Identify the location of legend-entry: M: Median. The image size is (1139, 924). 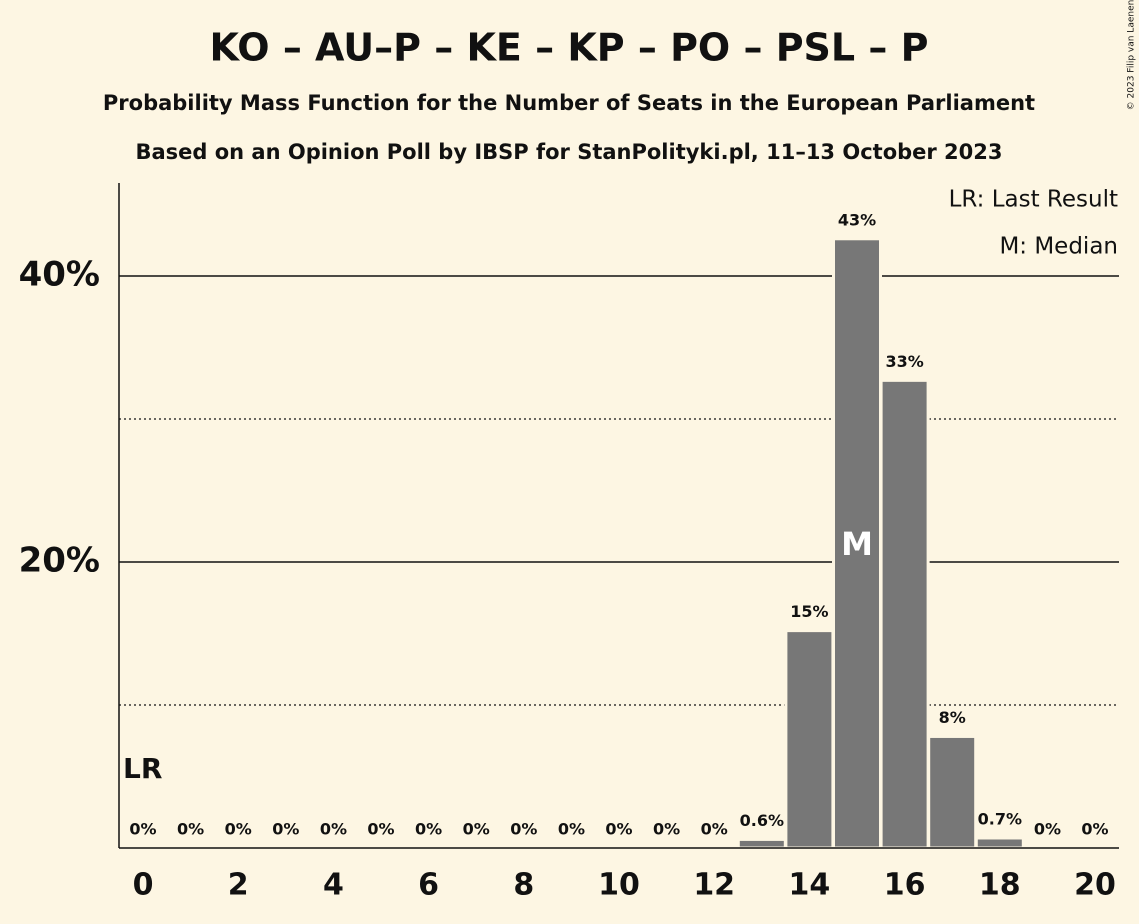
(1058, 247).